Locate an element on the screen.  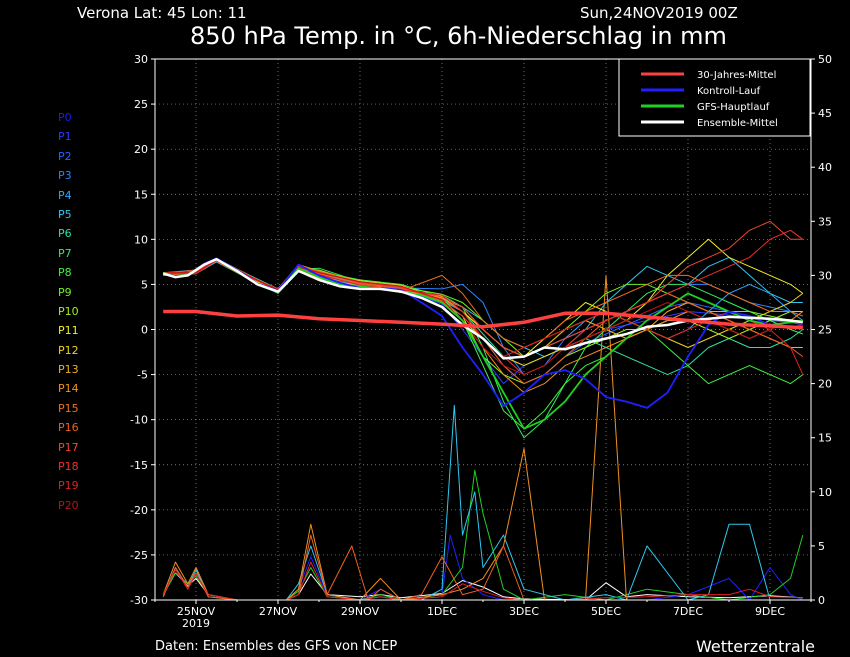
member-label-p11: P11 is located at coordinates (68, 331).